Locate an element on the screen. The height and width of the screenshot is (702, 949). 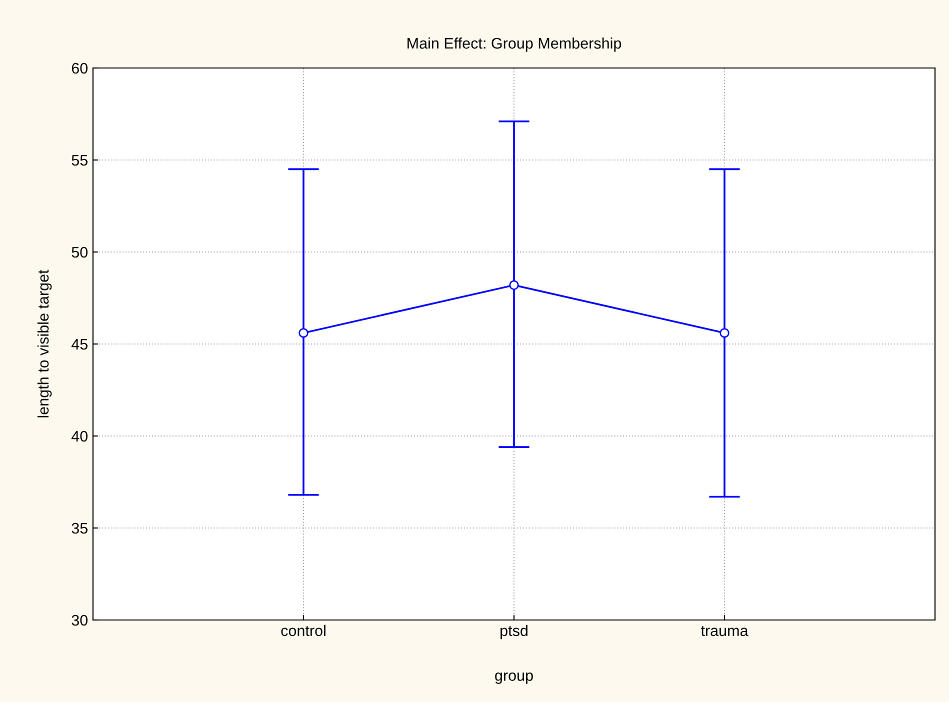
y-axis-title: length to visible target is located at coordinates (44, 344).